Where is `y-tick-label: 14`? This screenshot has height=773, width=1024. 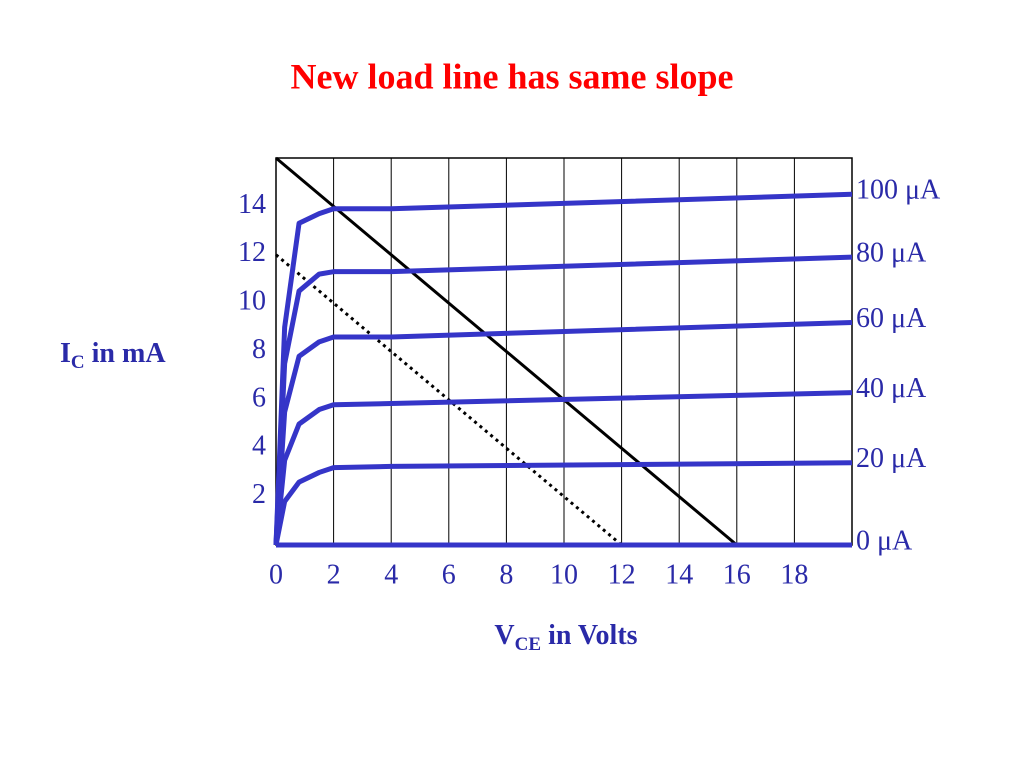
y-tick-label: 14 is located at coordinates (252, 204).